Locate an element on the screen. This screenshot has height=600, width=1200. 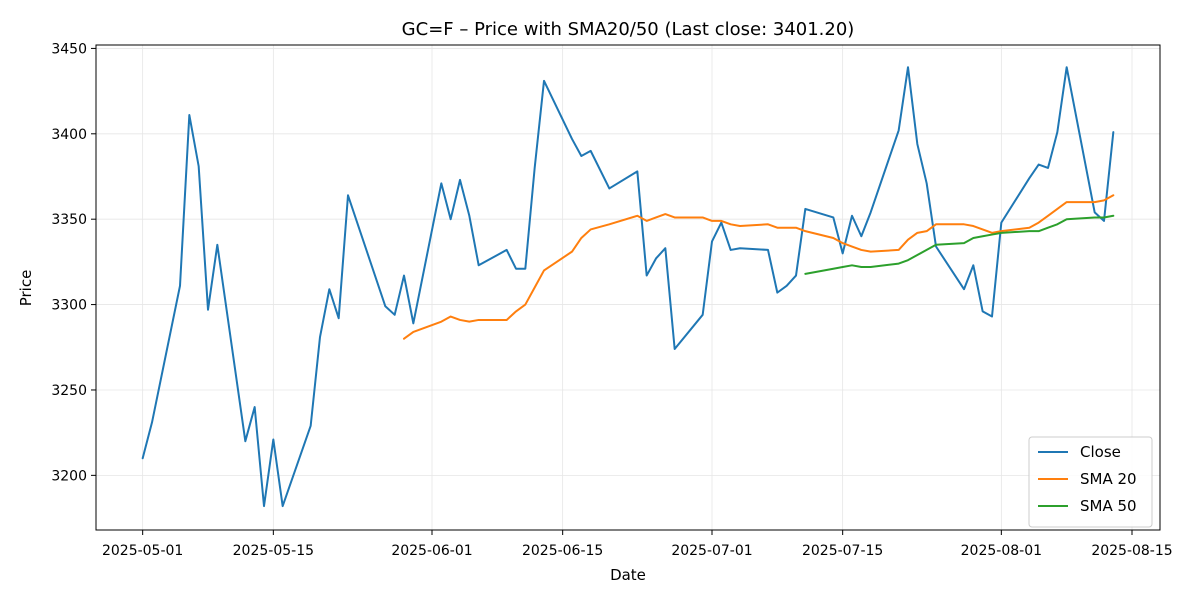
legend-entry-close: Close is located at coordinates (1079, 452).